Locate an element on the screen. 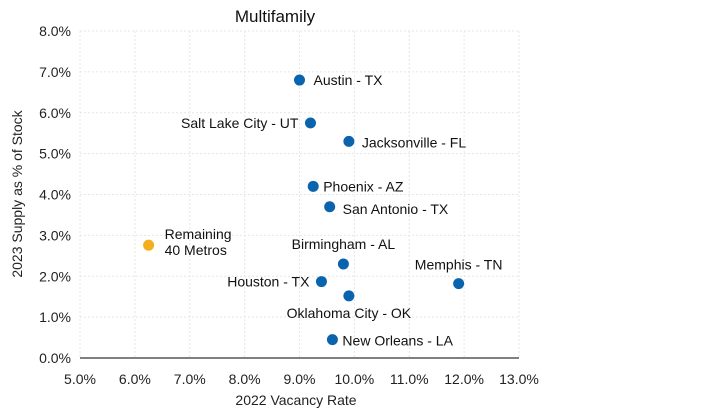 This screenshot has height=415, width=727. y-tick-label: 7.0% is located at coordinates (55, 72).